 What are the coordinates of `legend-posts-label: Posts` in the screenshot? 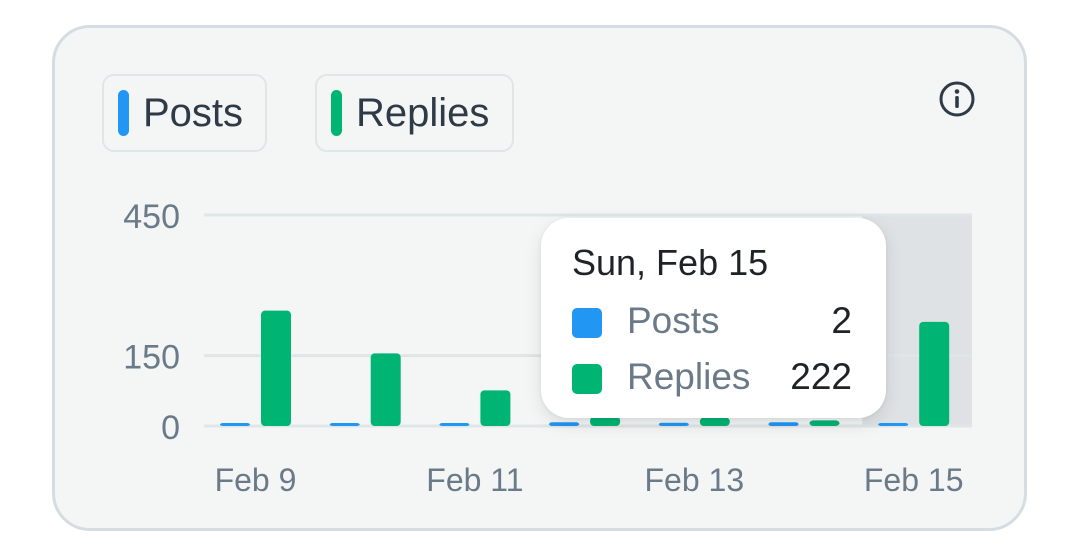 It's located at (193, 112).